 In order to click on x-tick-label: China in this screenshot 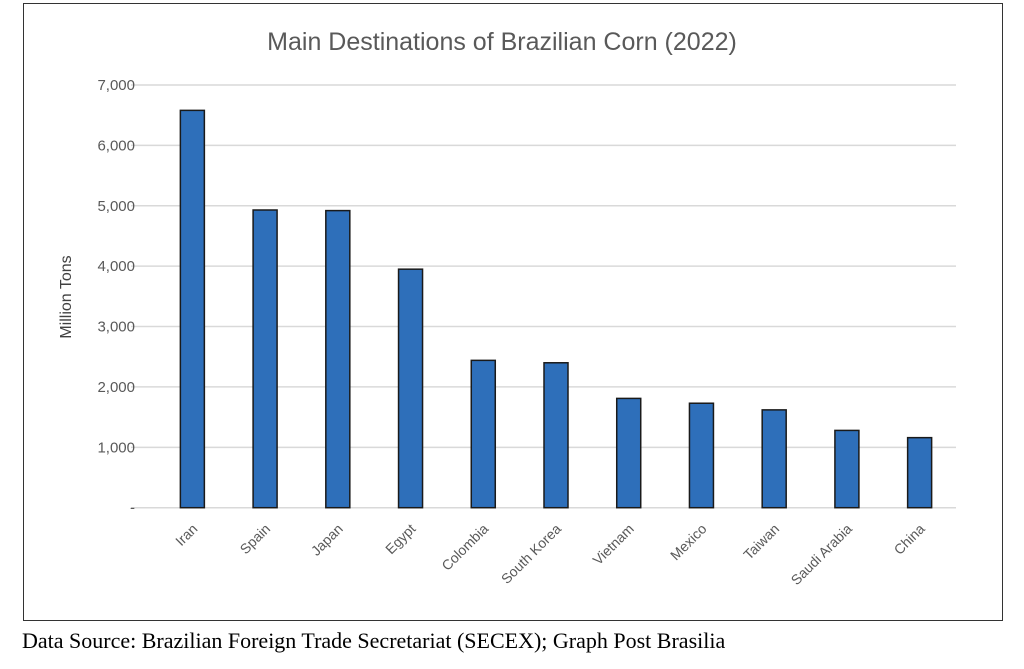, I will do `click(909, 538)`.